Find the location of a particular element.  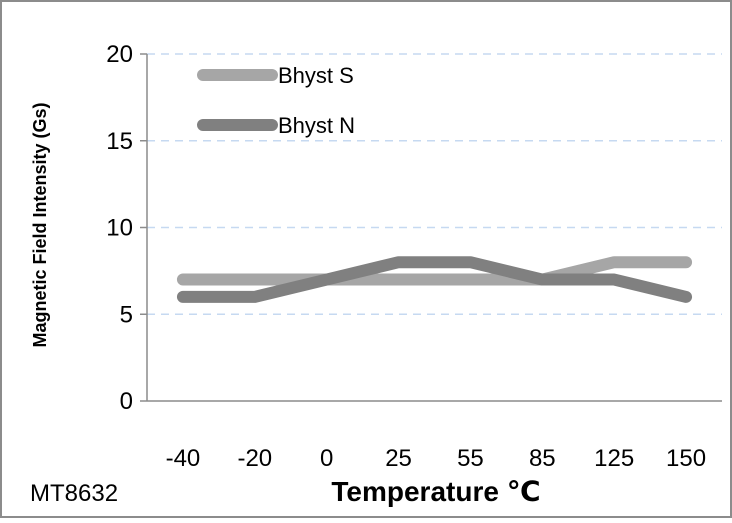

x-tick-label: 125 is located at coordinates (614, 458).